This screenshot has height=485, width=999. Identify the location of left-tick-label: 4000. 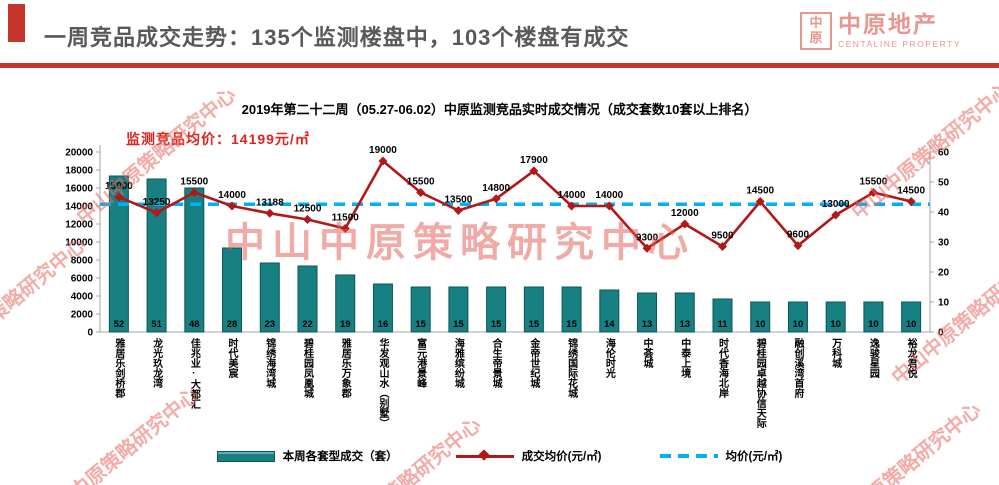
(82, 297).